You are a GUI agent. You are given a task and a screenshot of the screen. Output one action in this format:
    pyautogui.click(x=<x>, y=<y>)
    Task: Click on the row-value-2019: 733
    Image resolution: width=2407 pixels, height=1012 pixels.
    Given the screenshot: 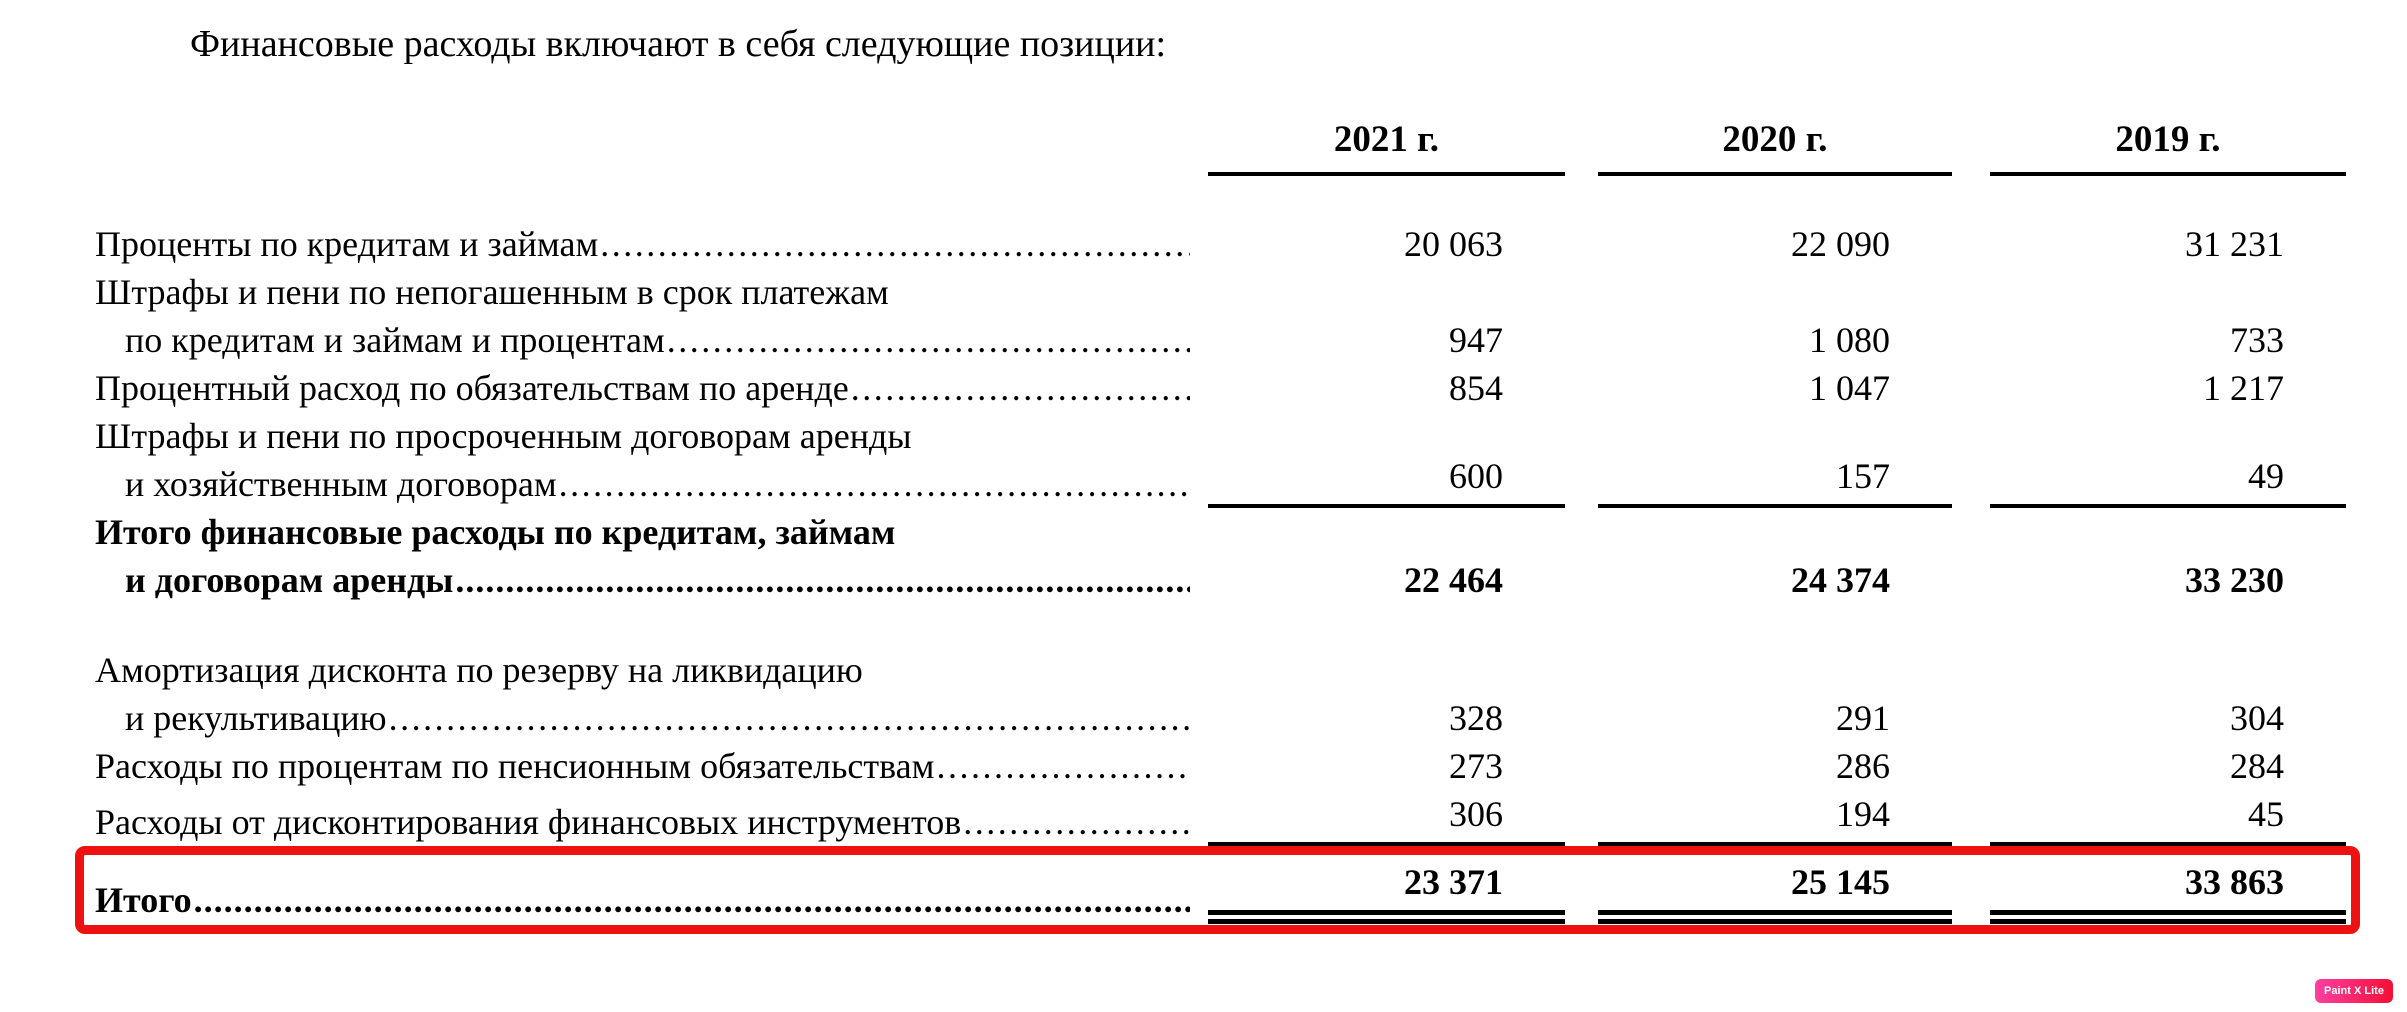 What is the action you would take?
    pyautogui.click(x=2168, y=316)
    